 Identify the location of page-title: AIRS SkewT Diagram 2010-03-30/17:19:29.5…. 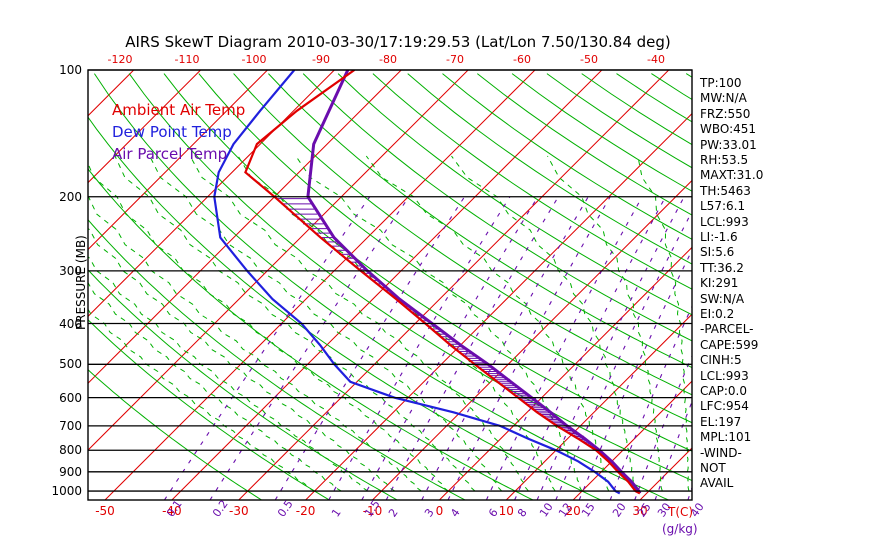
(398, 42).